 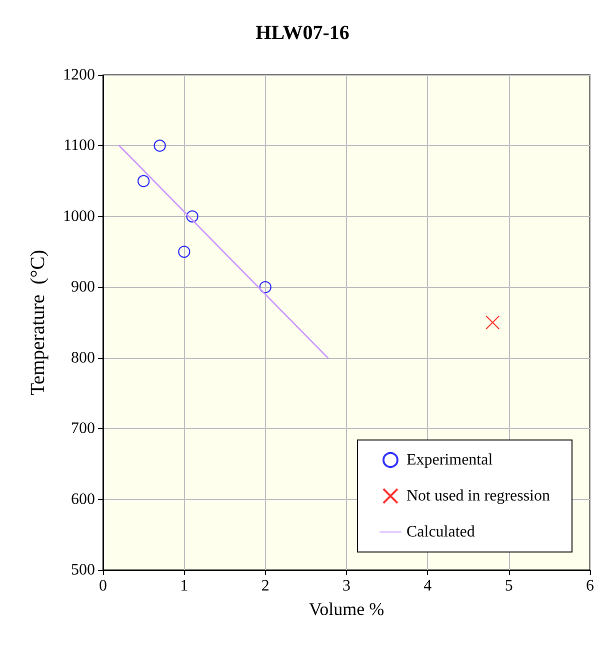 I want to click on y-tick-label: 1100, so click(x=79, y=145).